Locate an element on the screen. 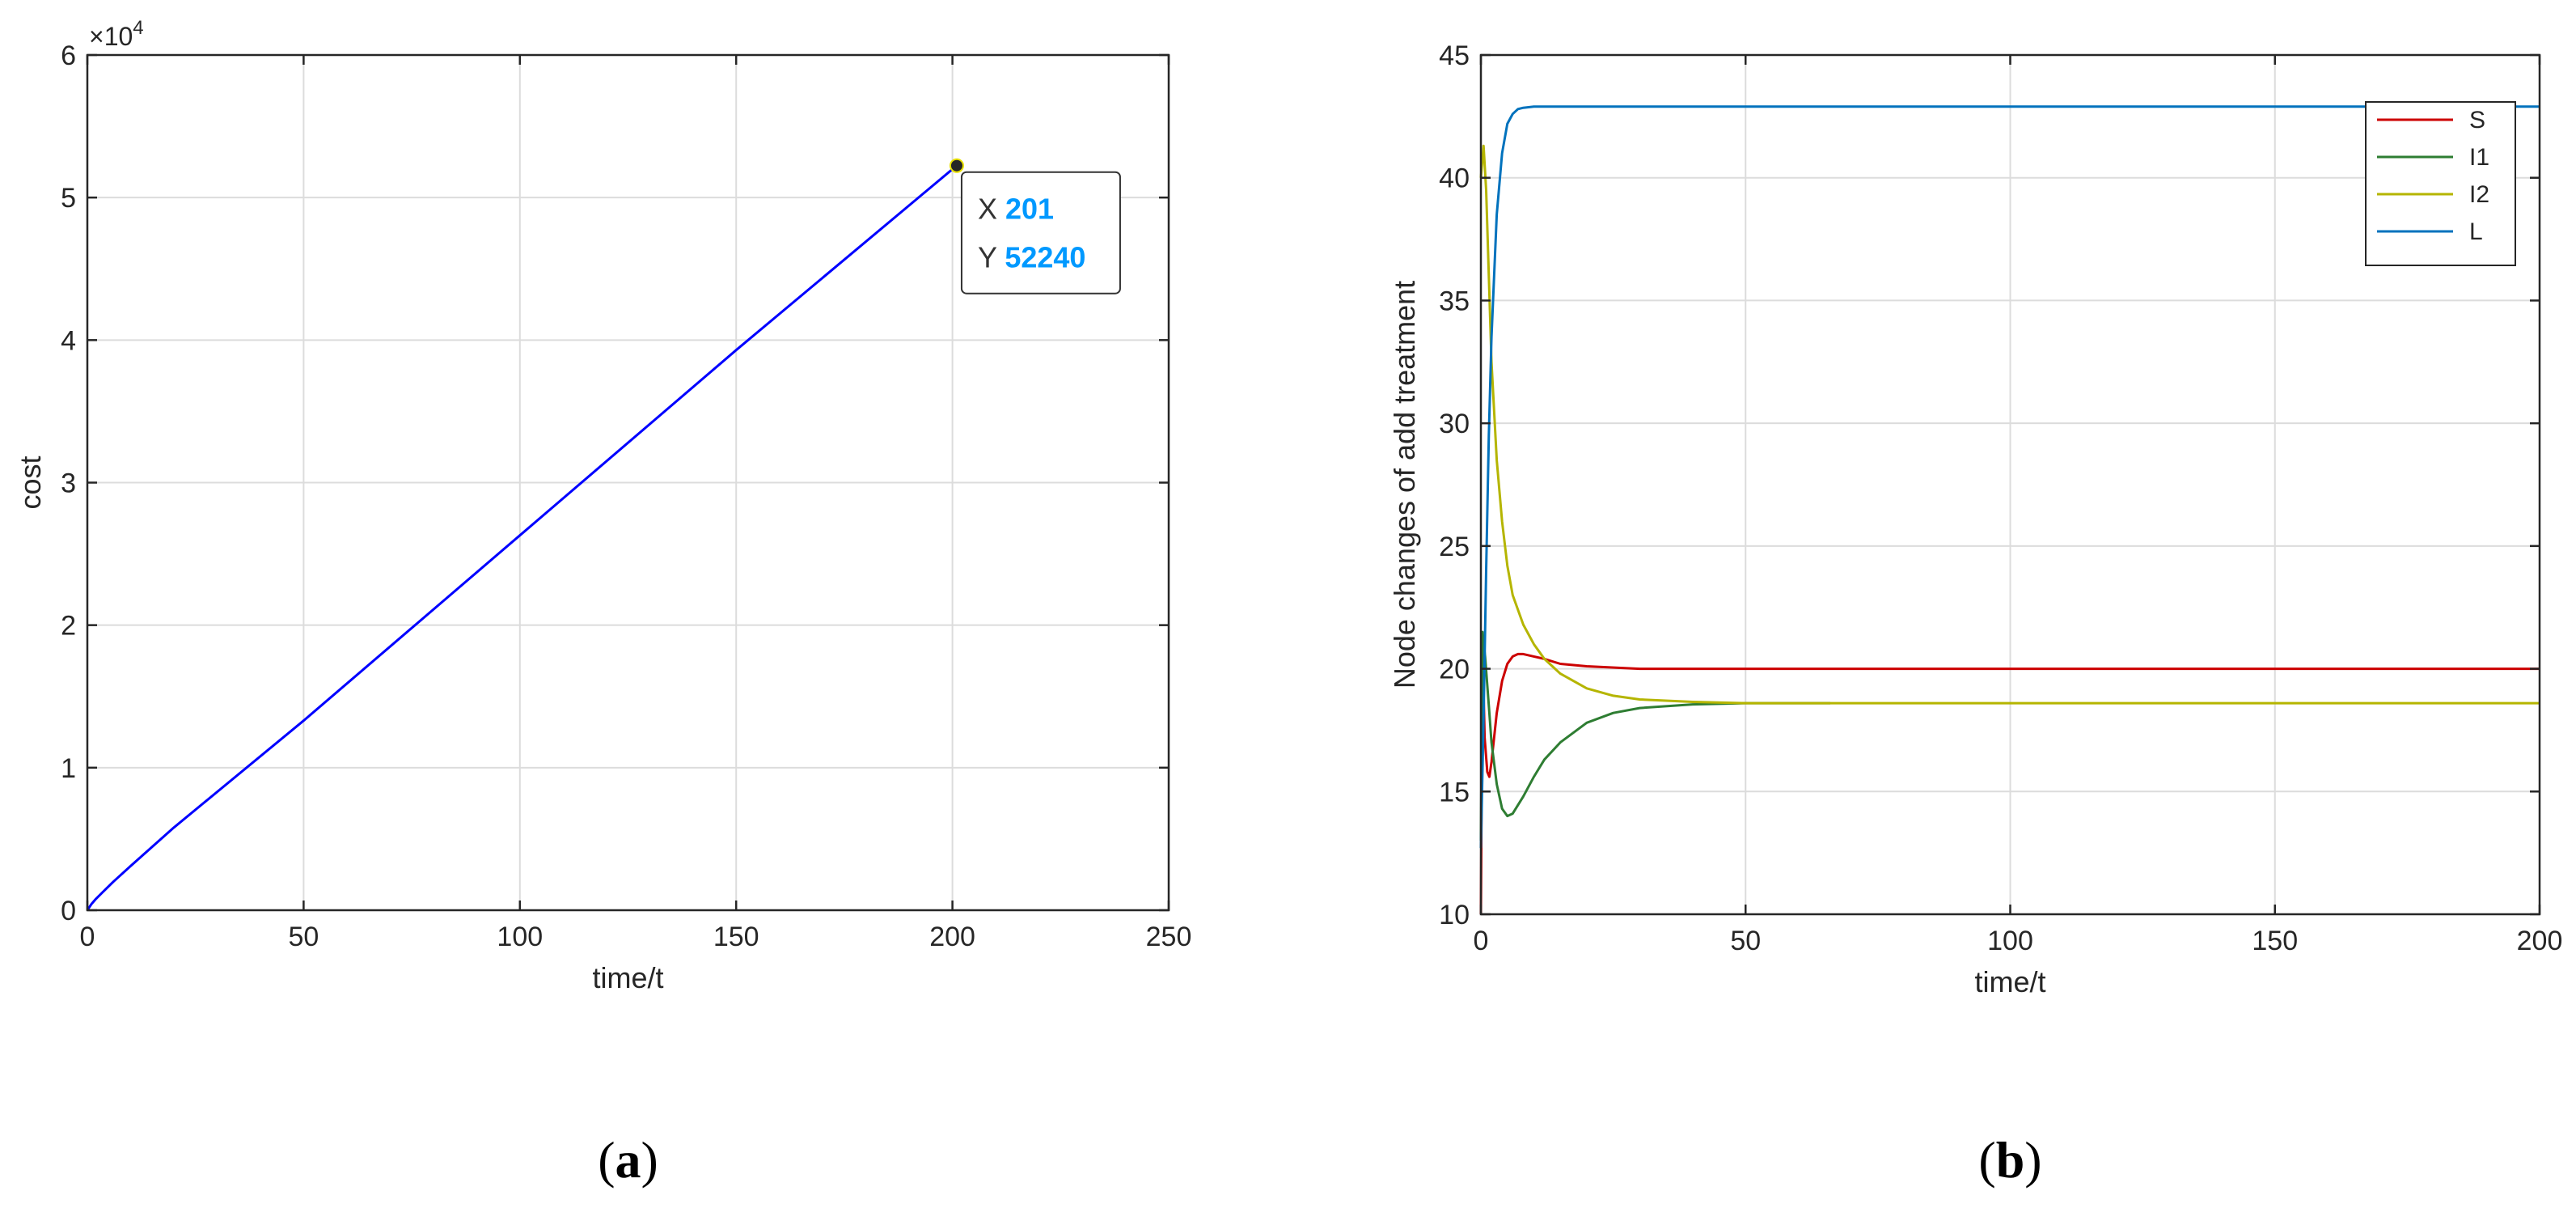 This screenshot has height=1212, width=2576. chart-a-exponent-label: ×10⁴ is located at coordinates (117, 34).